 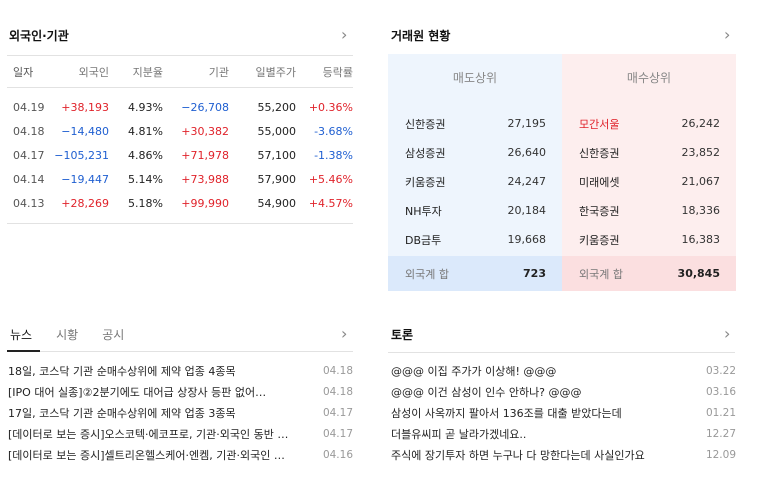 I want to click on tab-news: 뉴스, so click(x=24, y=336).